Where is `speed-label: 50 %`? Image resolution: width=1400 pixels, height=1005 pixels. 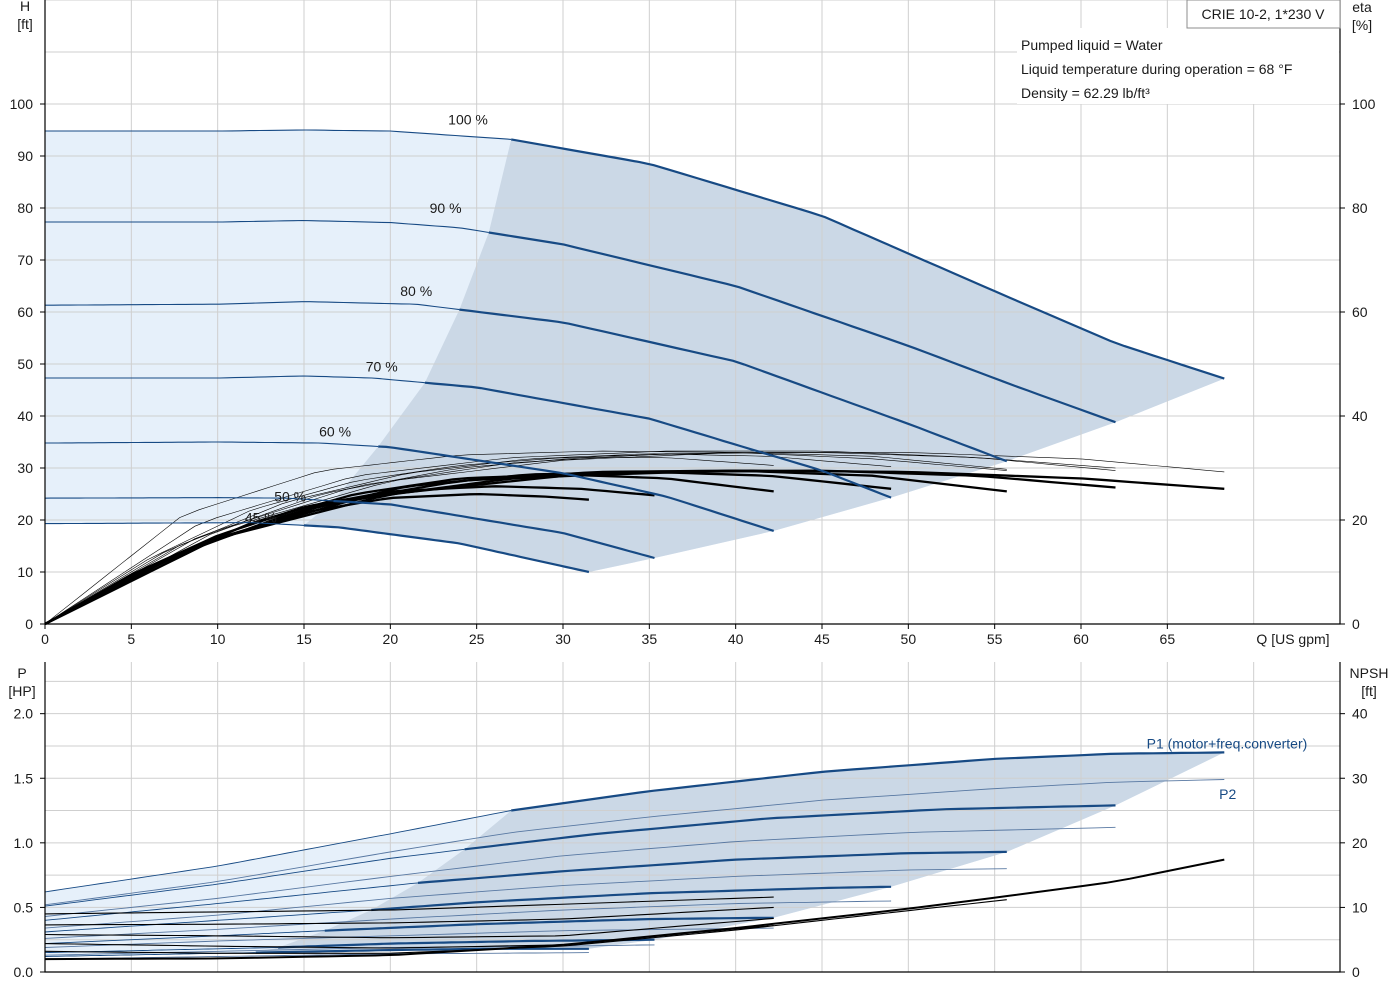
speed-label: 50 % is located at coordinates (290, 497).